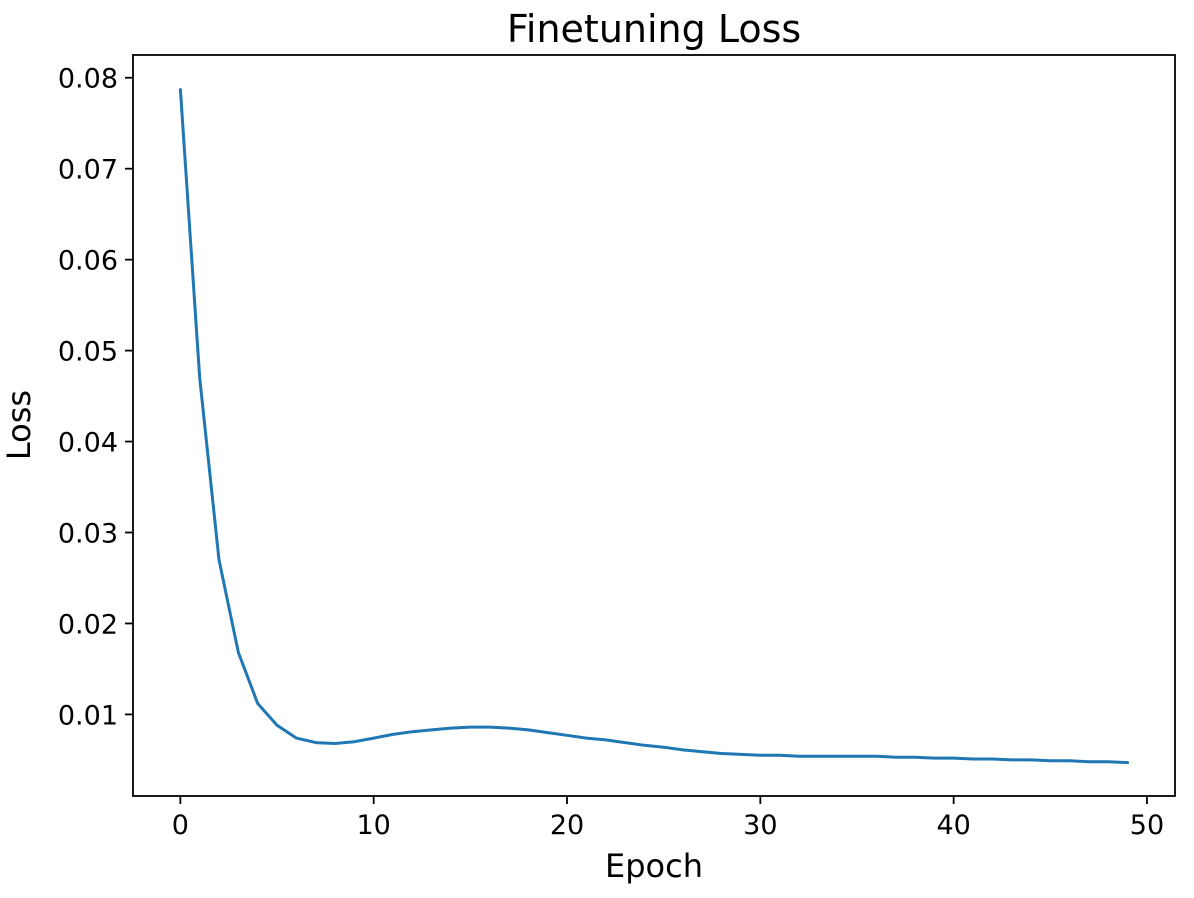 This screenshot has height=898, width=1194. What do you see at coordinates (88, 79) in the screenshot?
I see `y-tick-label: 0.08` at bounding box center [88, 79].